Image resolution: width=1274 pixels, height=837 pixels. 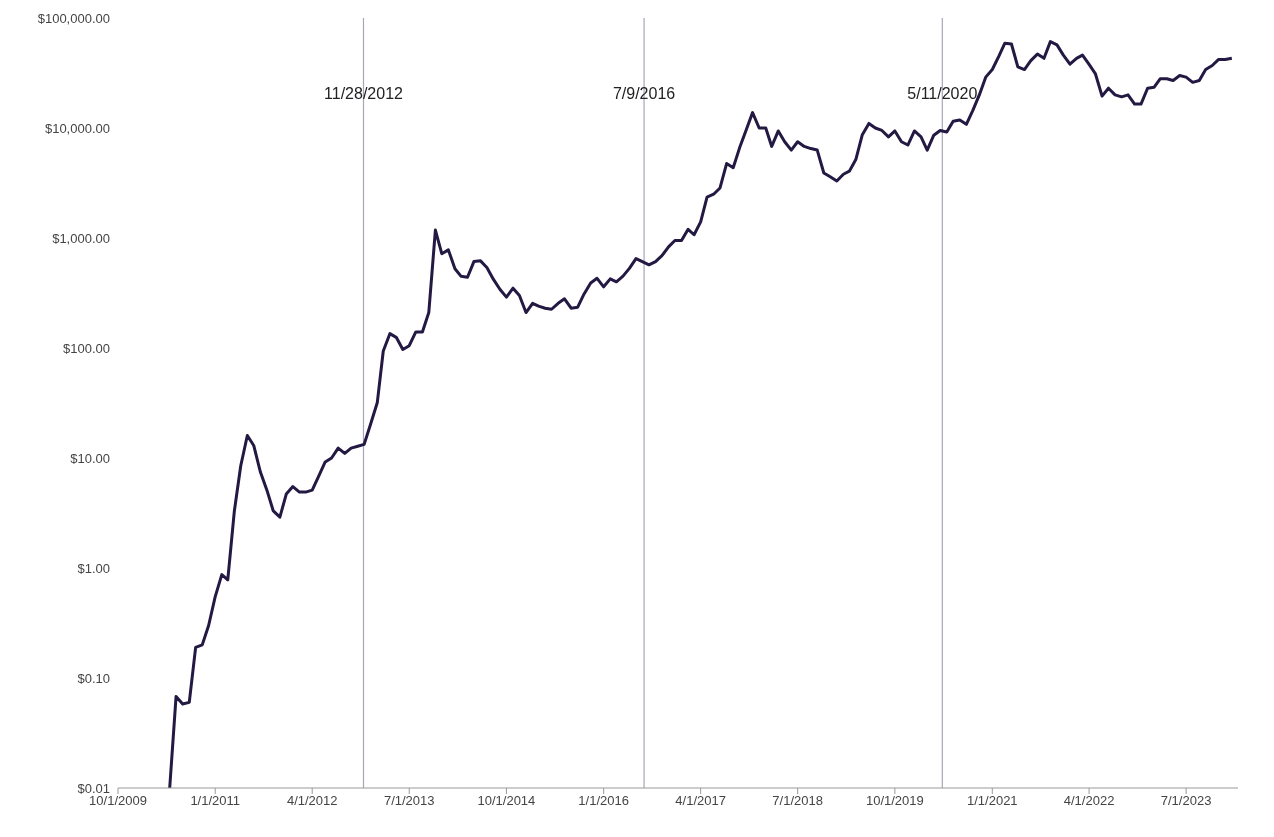 What do you see at coordinates (93, 568) in the screenshot?
I see `y-tick-label: $1.00` at bounding box center [93, 568].